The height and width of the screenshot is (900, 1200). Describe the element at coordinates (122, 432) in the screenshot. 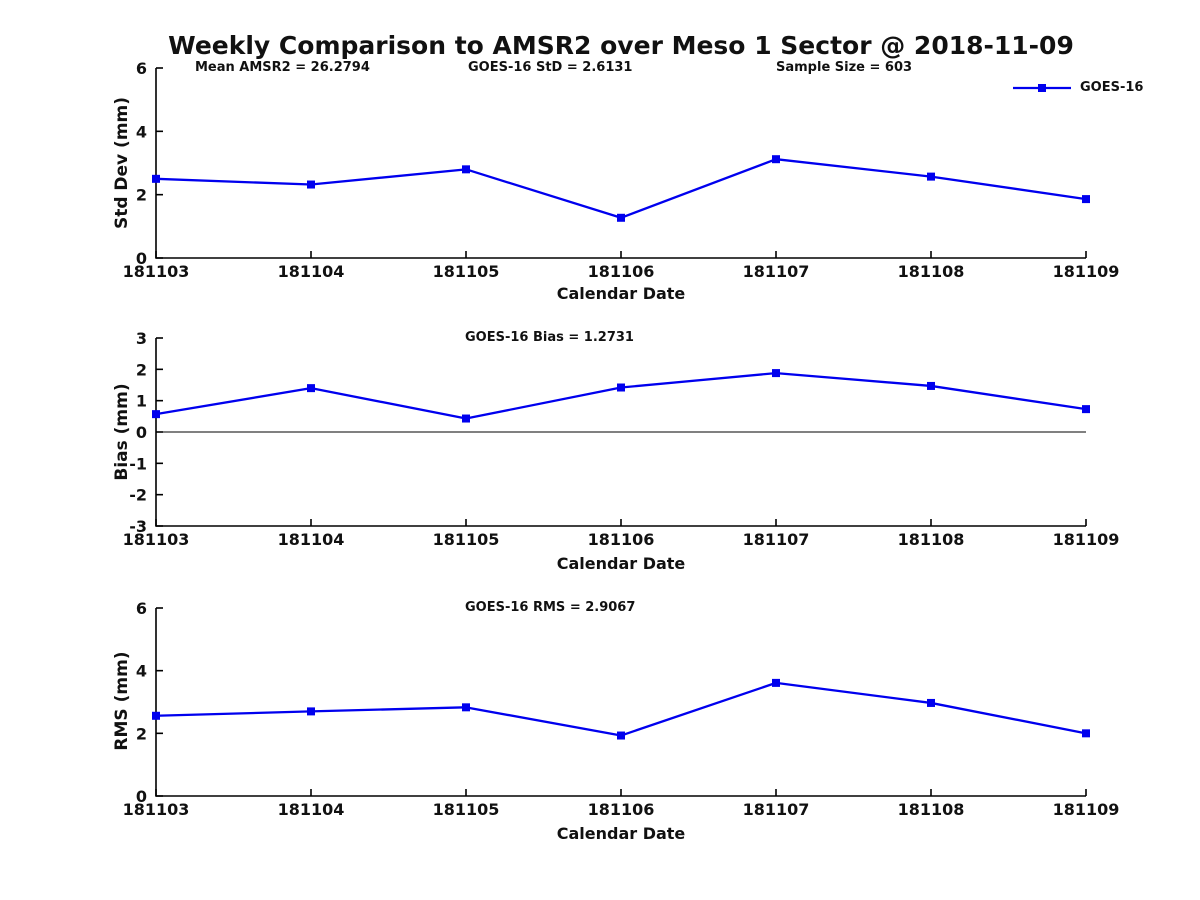

I see `y-axis-label-bias: Bias (mm)` at that location.